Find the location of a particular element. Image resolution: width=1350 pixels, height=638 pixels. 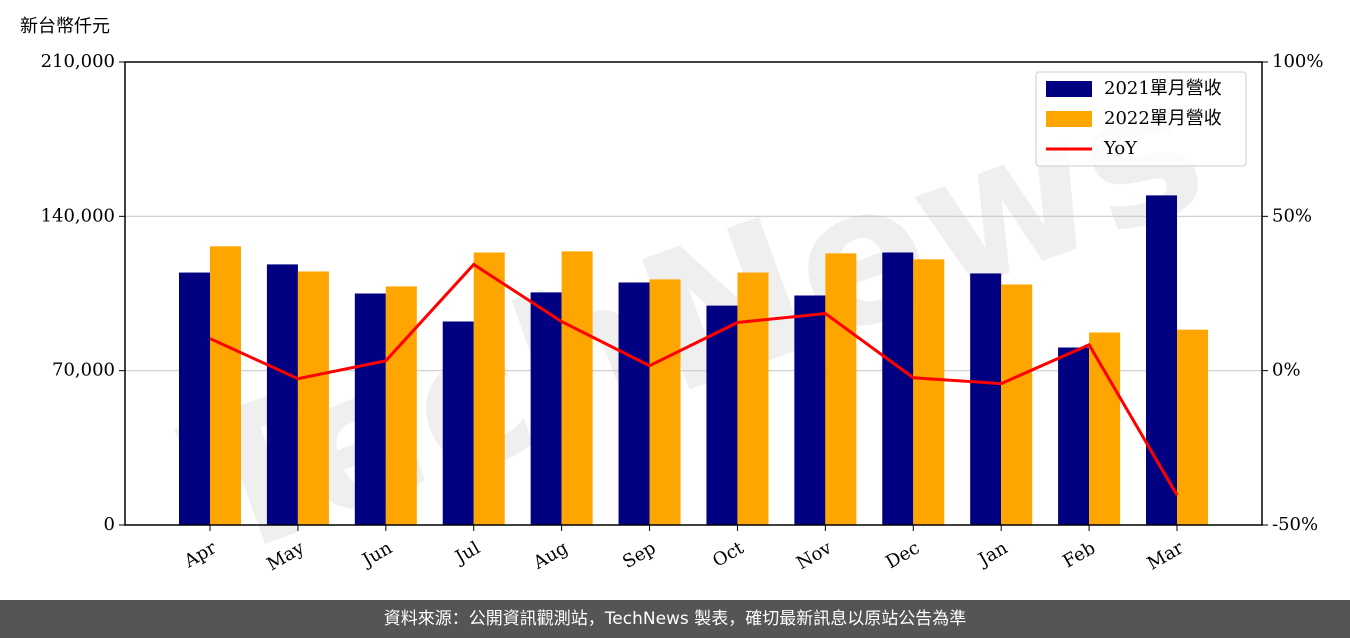

footer-bar is located at coordinates (675, 619).